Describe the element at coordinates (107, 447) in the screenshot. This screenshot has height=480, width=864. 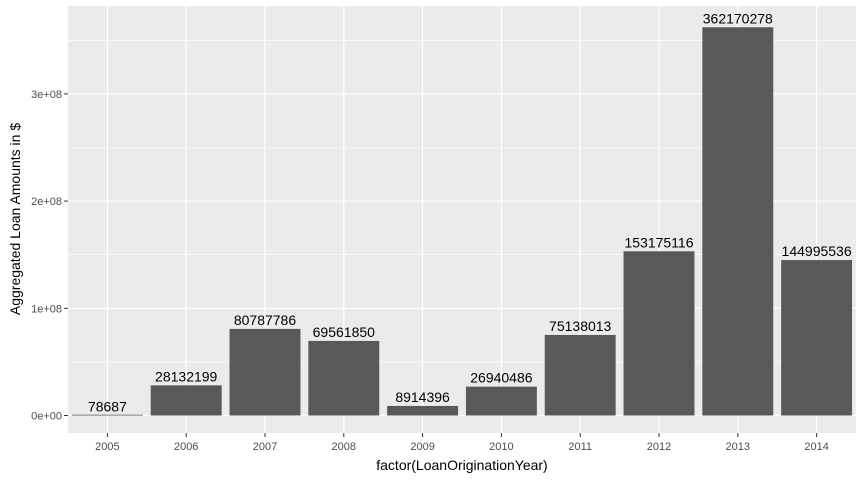
I see `x-tick-label: 2005` at that location.